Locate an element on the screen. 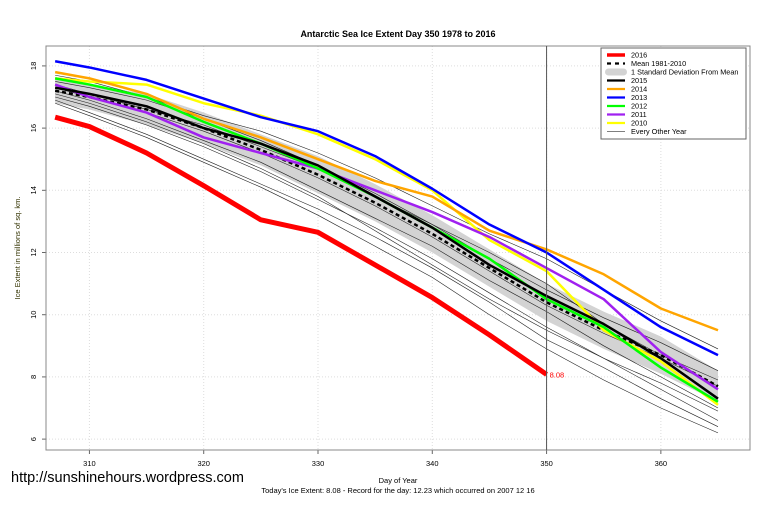 This screenshot has height=506, width=760. legend-label: 2012 is located at coordinates (639, 106).